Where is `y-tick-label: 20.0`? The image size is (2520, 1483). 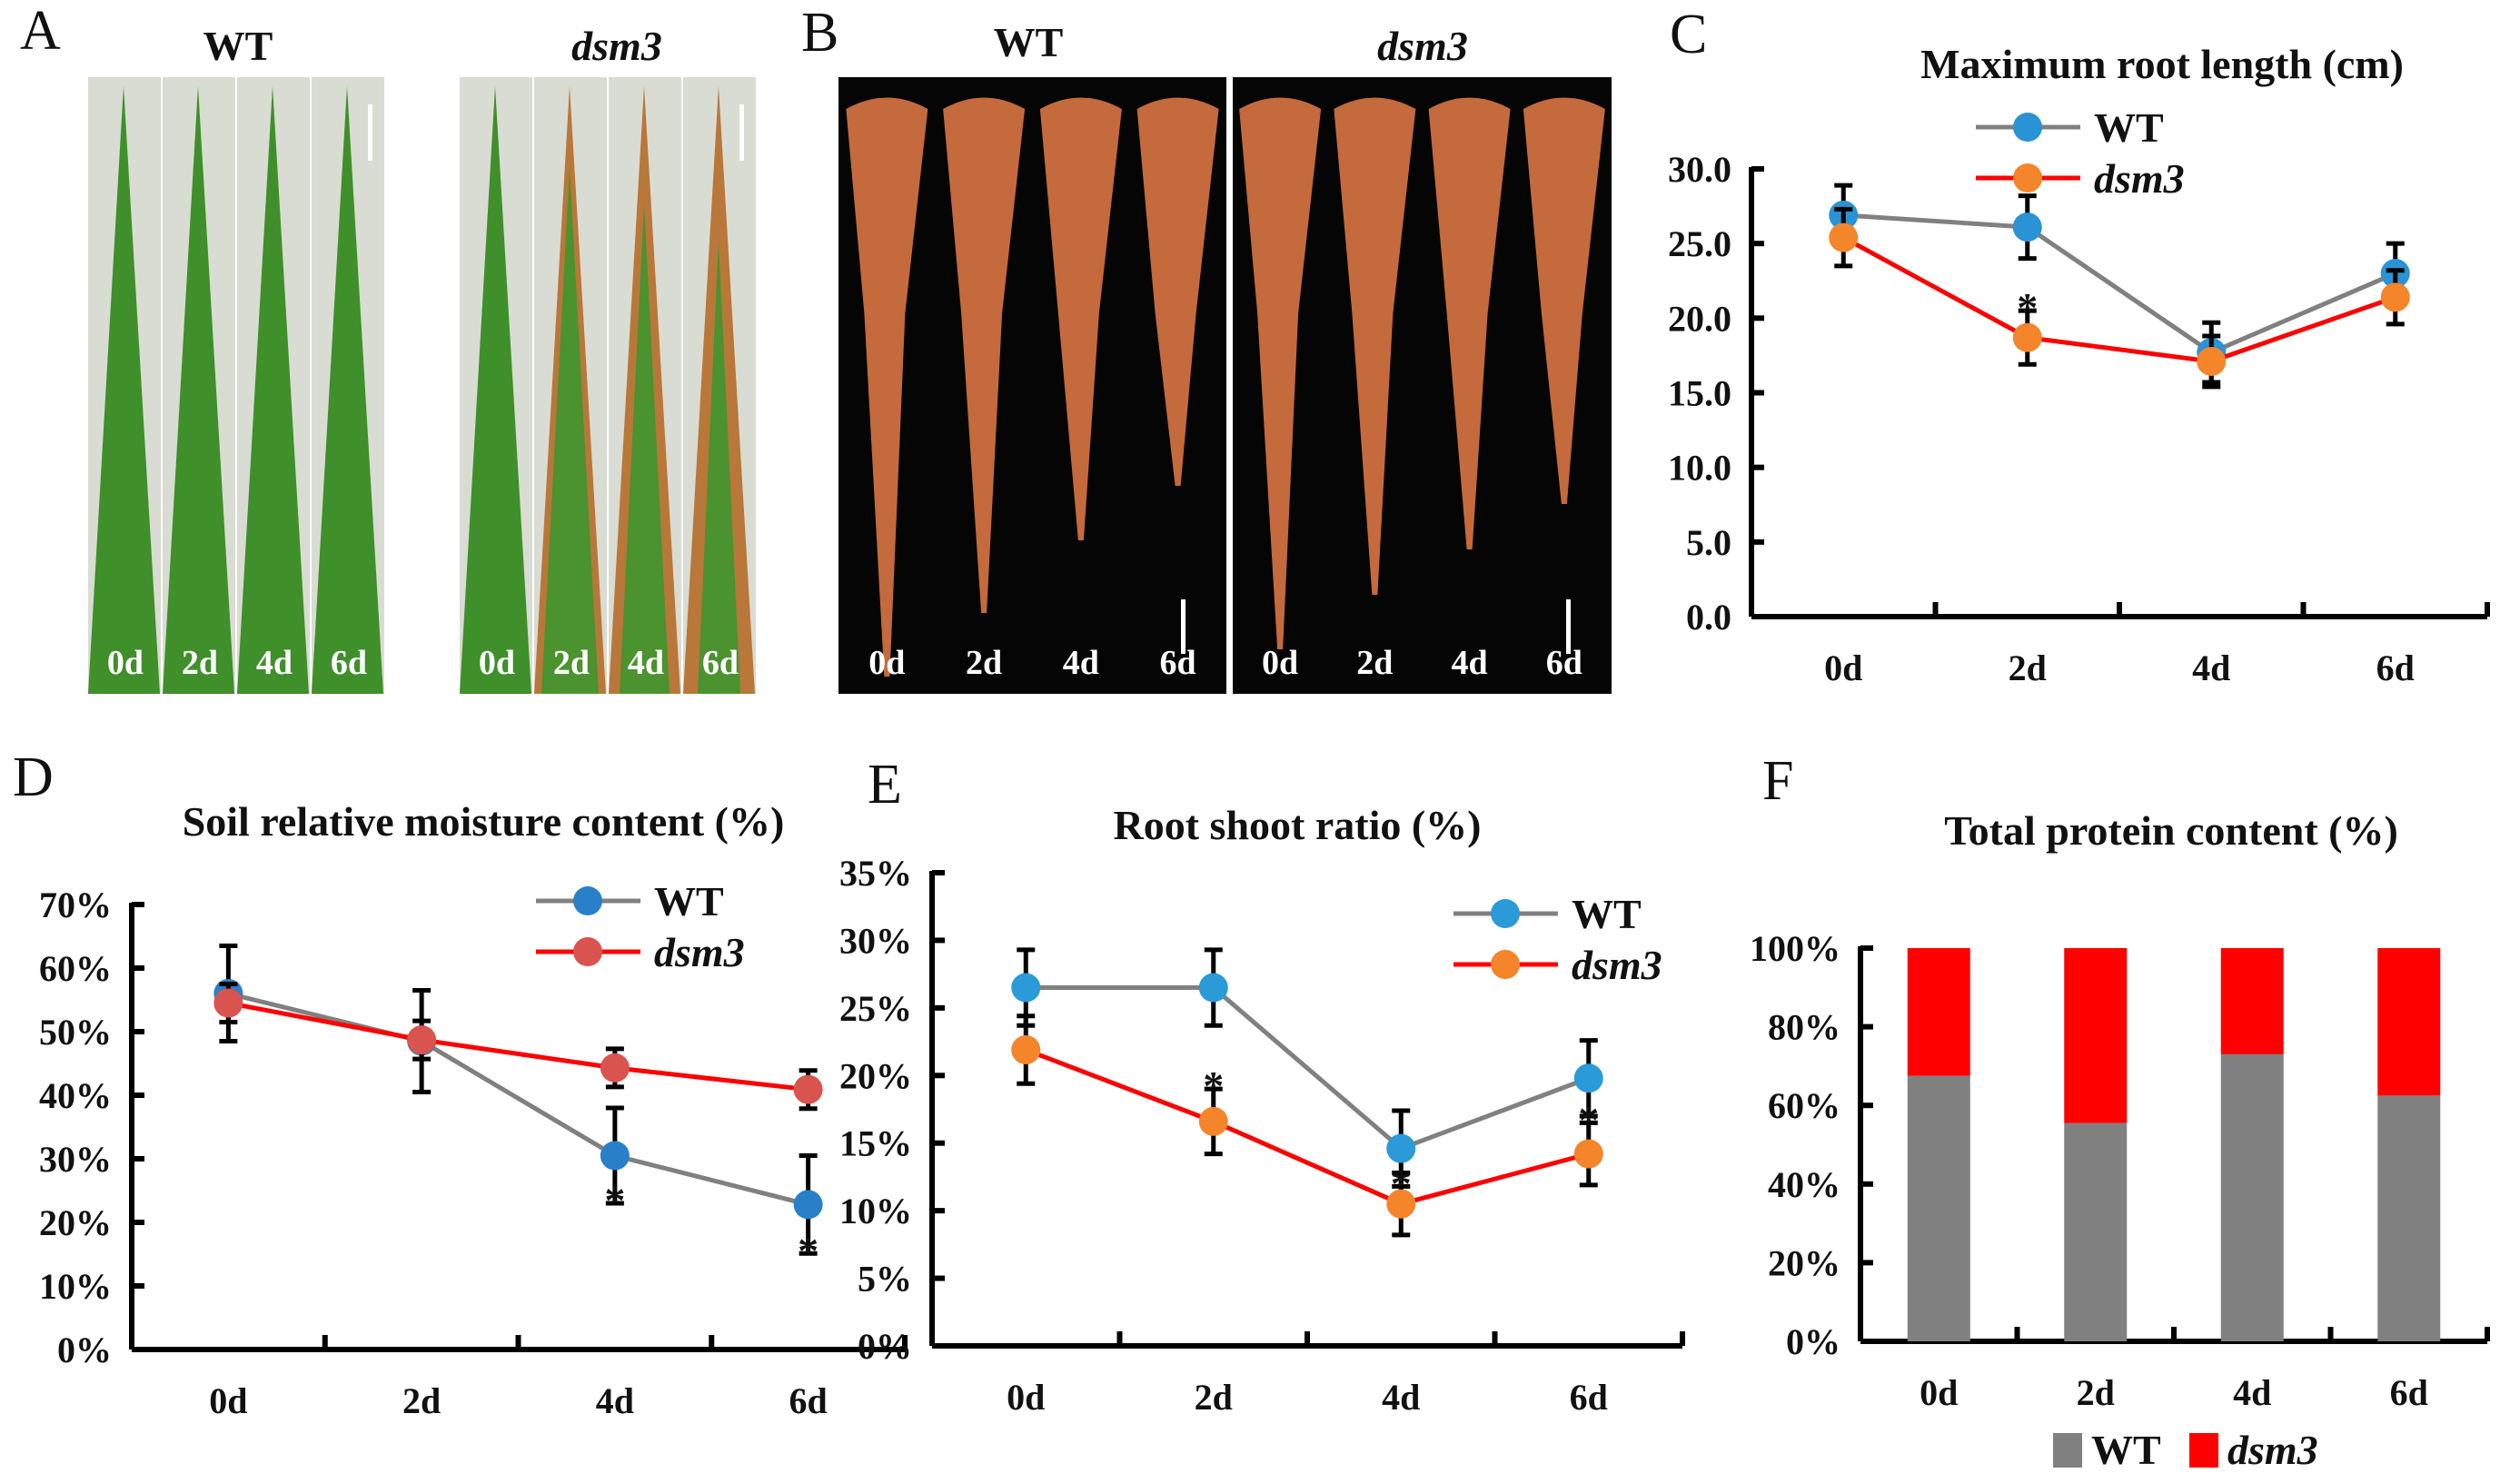
y-tick-label: 20.0 is located at coordinates (1699, 319).